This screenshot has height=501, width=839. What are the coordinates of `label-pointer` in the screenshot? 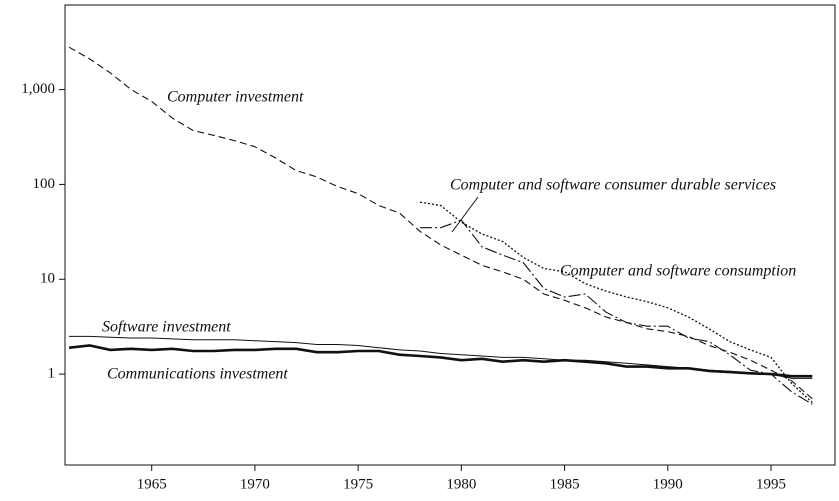 It's located at (465, 214).